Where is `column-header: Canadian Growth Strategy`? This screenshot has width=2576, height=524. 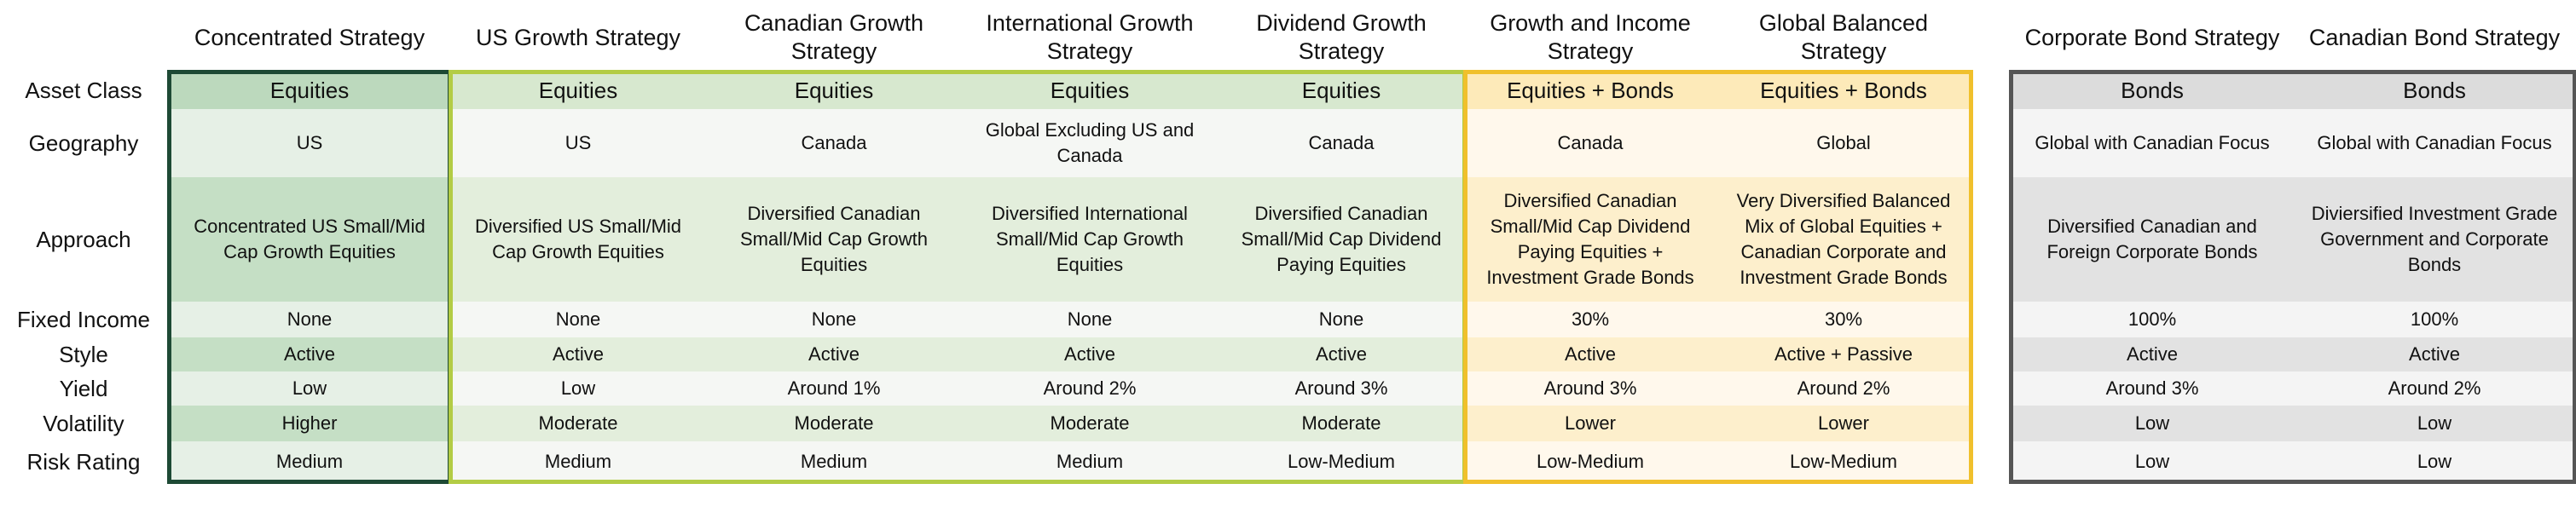 column-header: Canadian Growth Strategy is located at coordinates (834, 37).